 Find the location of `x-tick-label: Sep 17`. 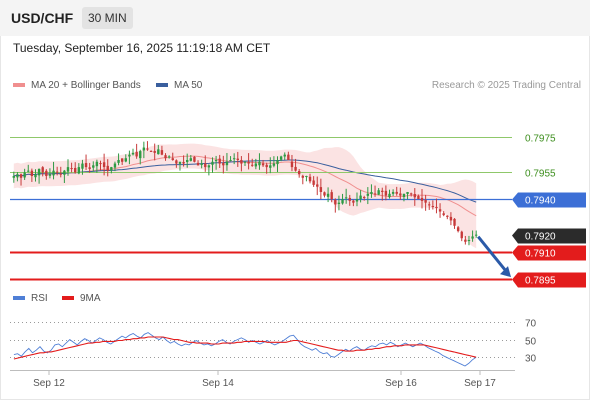

x-tick-label: Sep 17 is located at coordinates (480, 383).